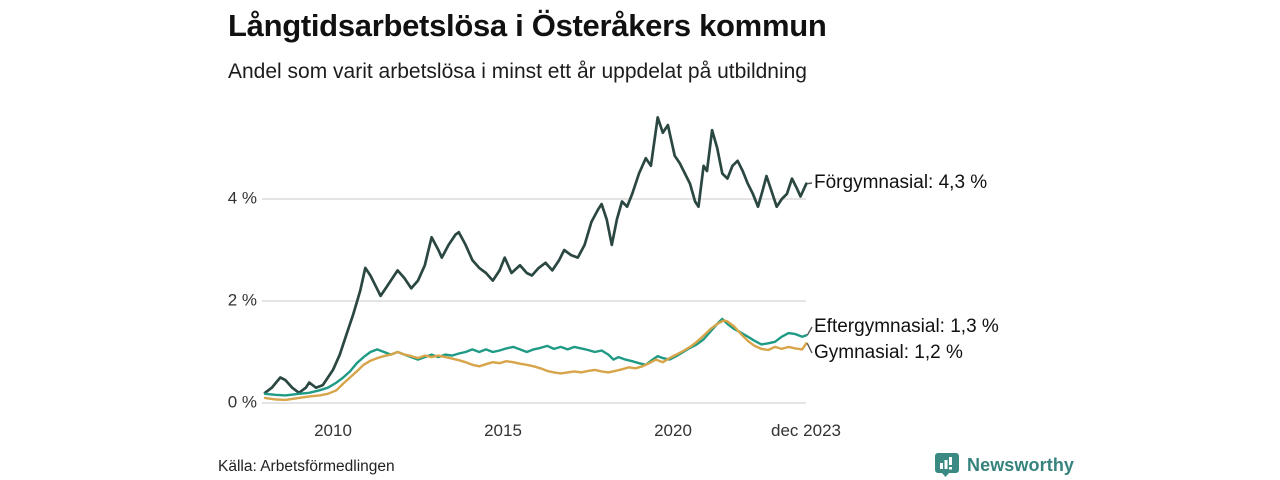  What do you see at coordinates (809, 268) in the screenshot?
I see `label-connectors` at bounding box center [809, 268].